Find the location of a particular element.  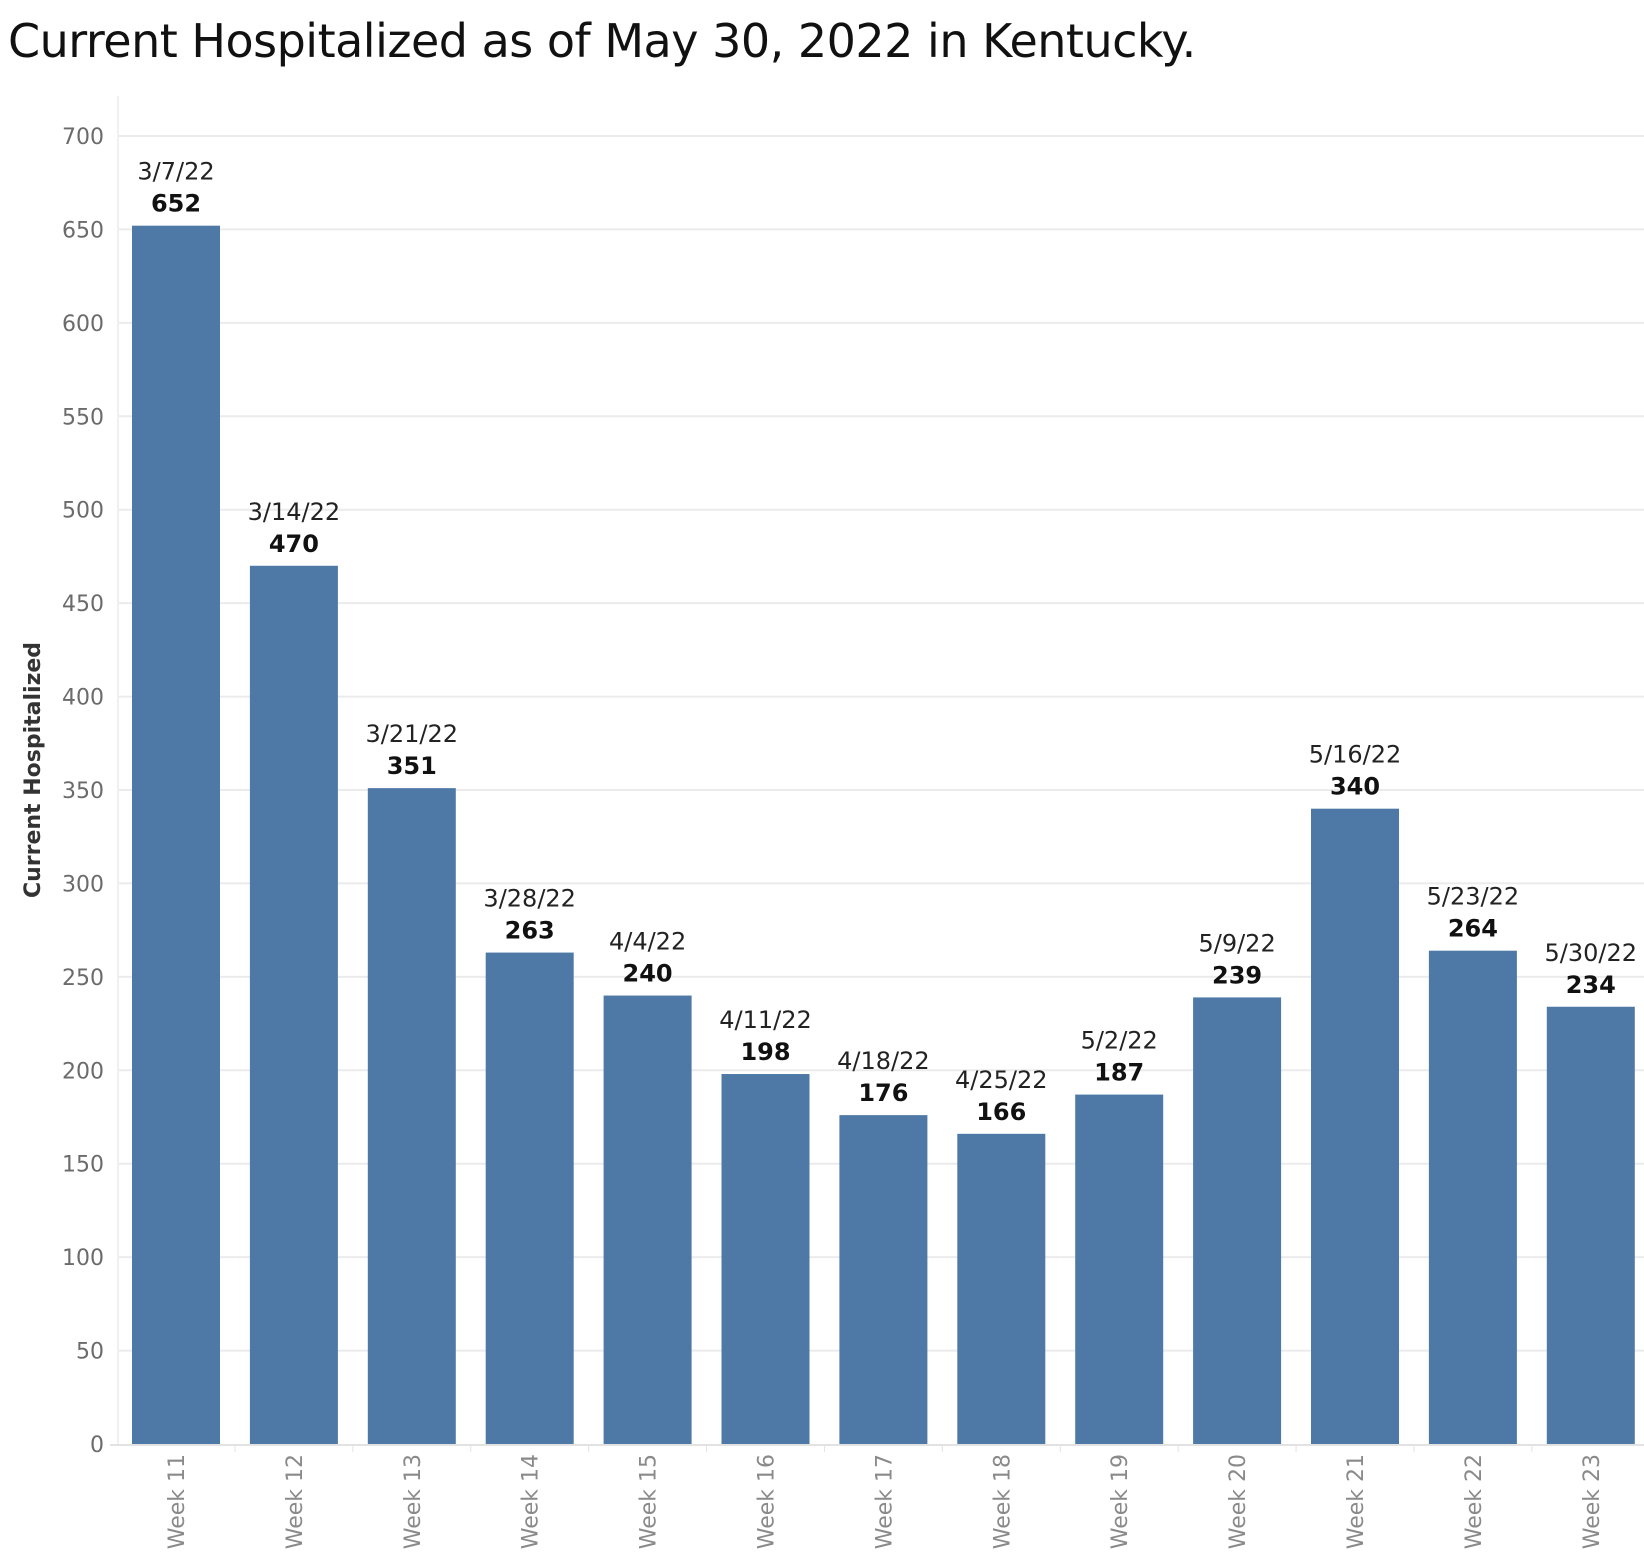

bar-date-label: 3/14/22 is located at coordinates (294, 512).